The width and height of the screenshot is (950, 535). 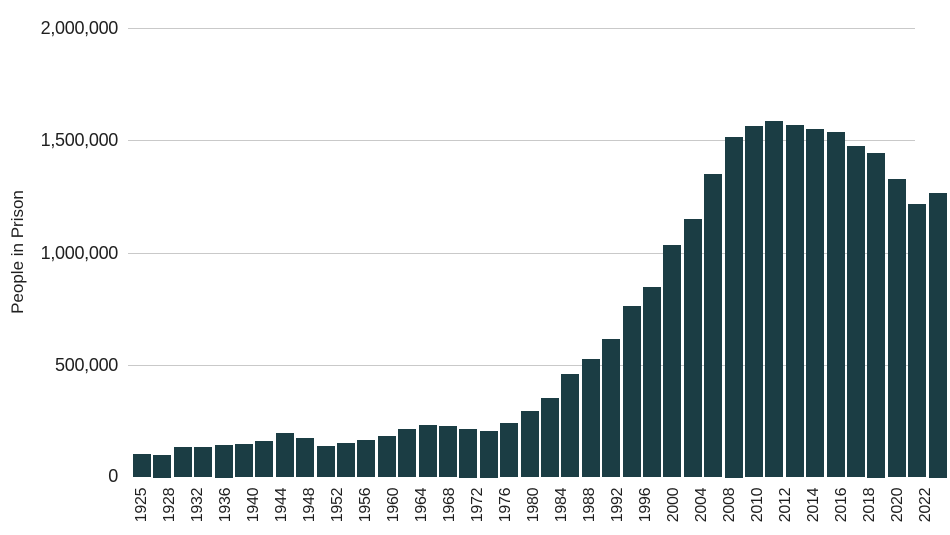 I want to click on x-tick-label: 1925, so click(x=141, y=505).